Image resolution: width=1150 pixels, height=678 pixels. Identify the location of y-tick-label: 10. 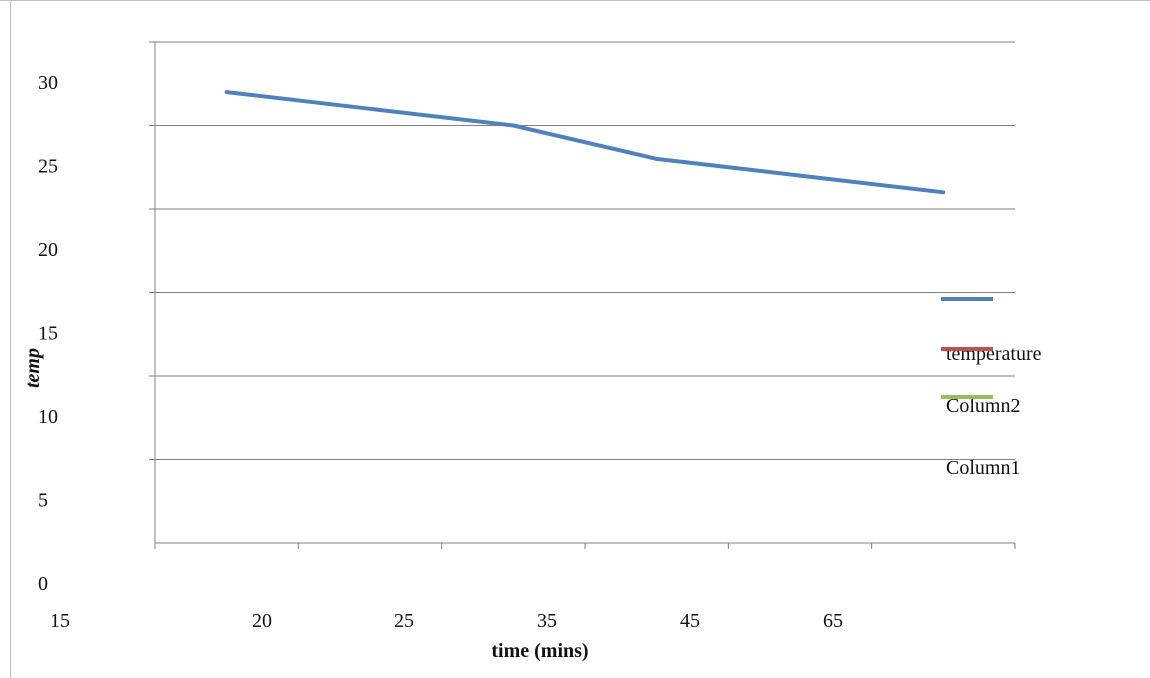
(48, 417).